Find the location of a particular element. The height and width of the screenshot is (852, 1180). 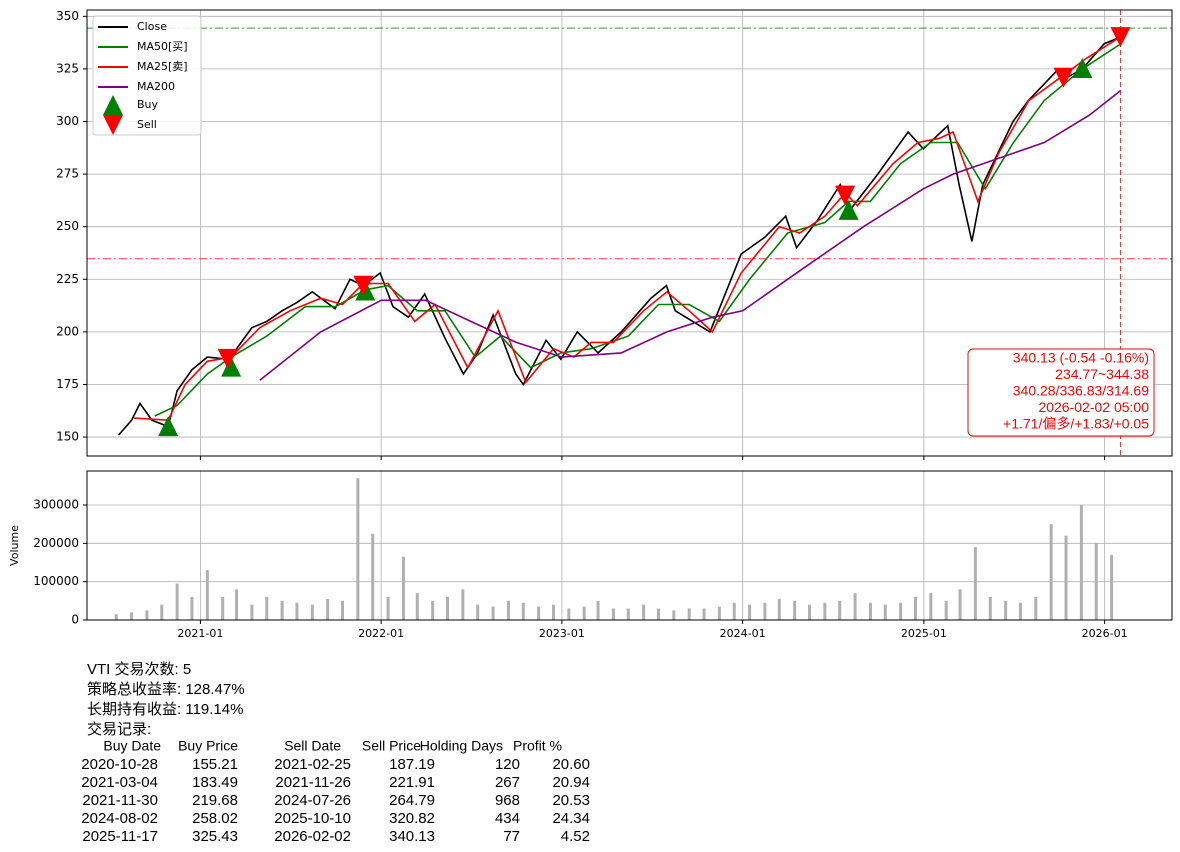

table-cell: 2021-11-26 is located at coordinates (313, 782).